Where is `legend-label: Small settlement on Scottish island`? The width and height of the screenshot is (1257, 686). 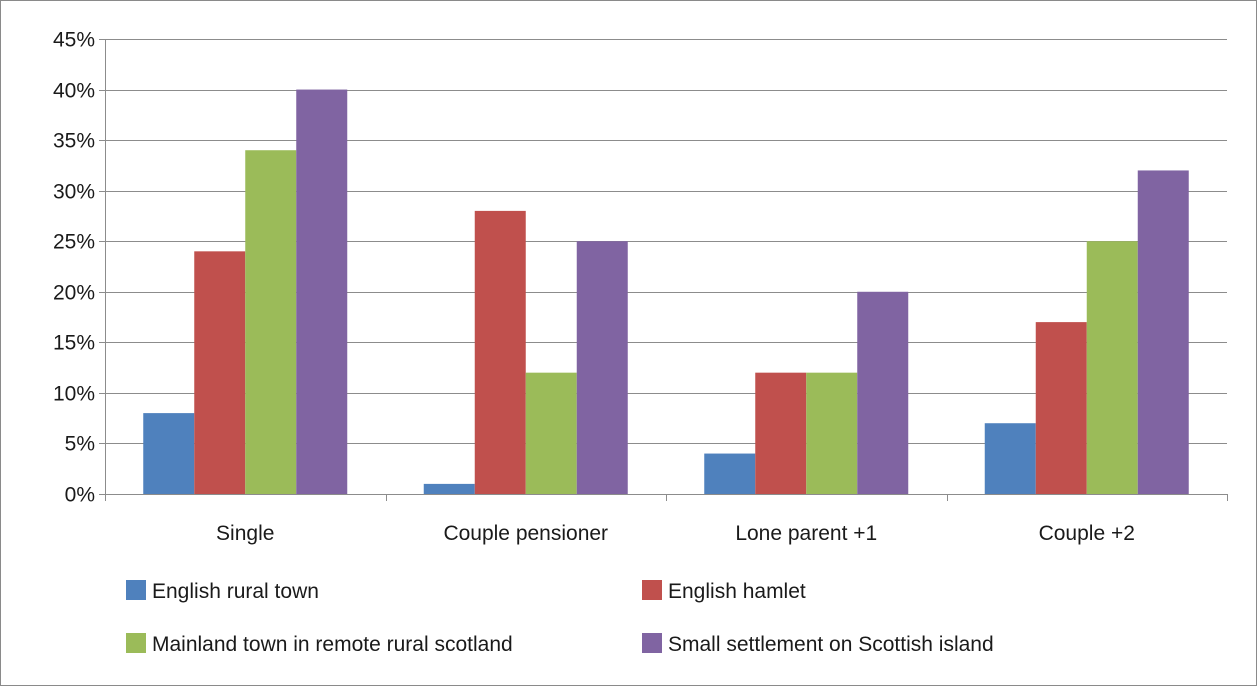 legend-label: Small settlement on Scottish island is located at coordinates (831, 644).